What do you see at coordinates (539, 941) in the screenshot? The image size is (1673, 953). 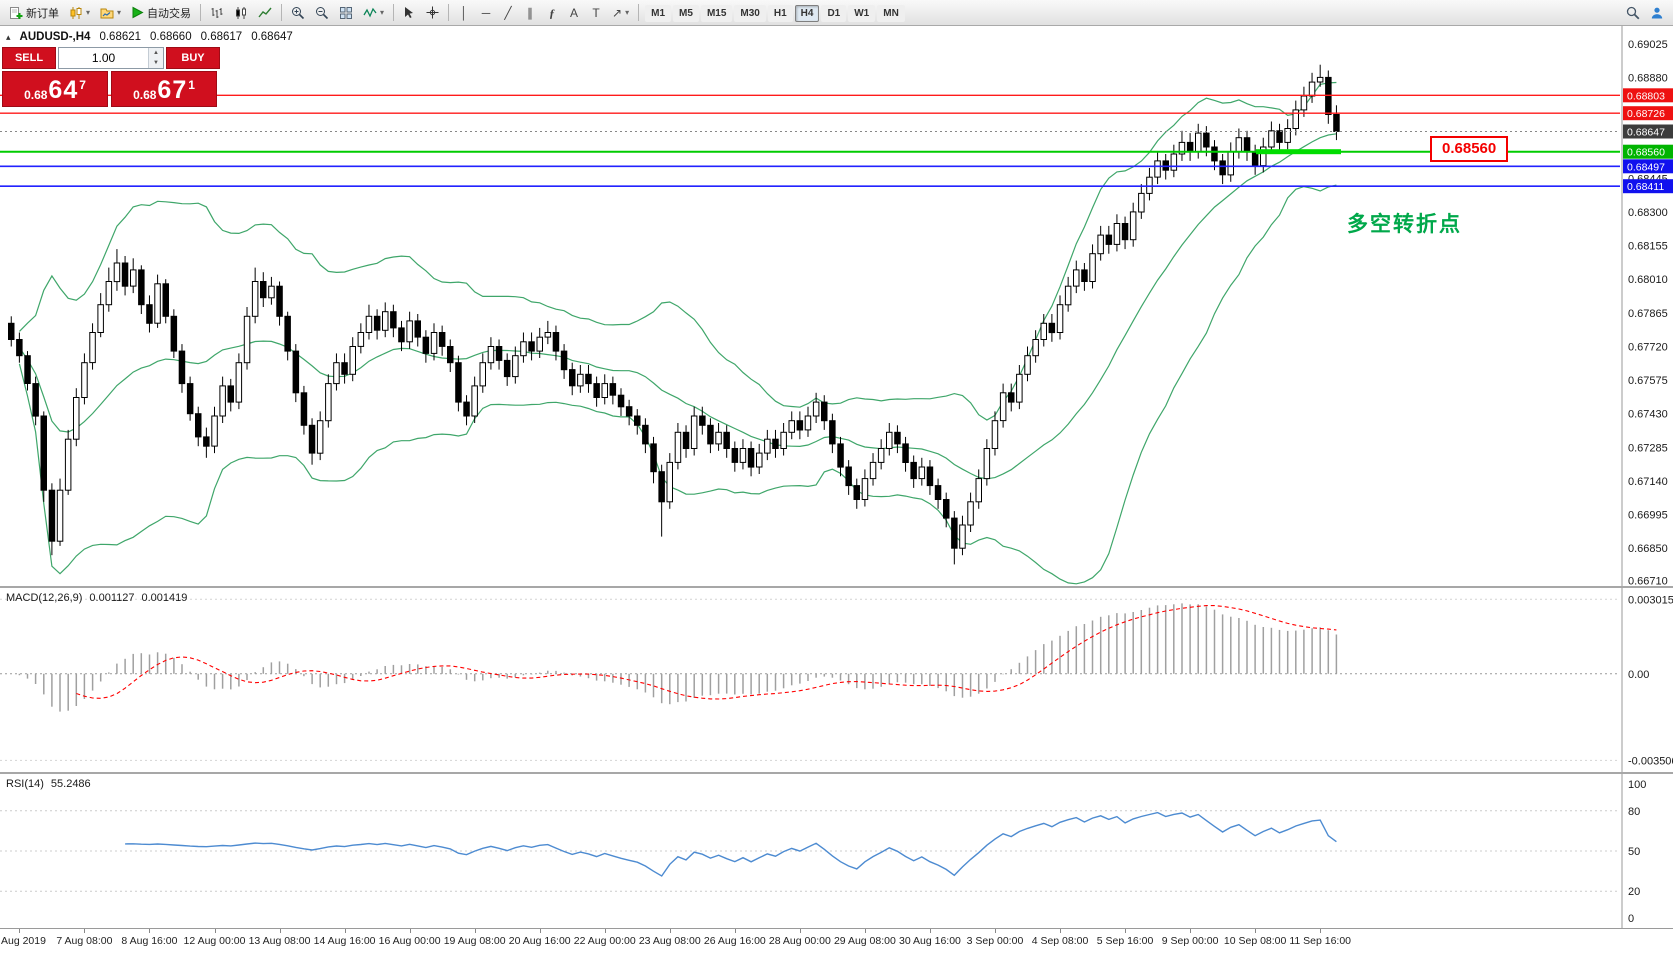 I see `time-axis-label: 20 Aug 16:00` at bounding box center [539, 941].